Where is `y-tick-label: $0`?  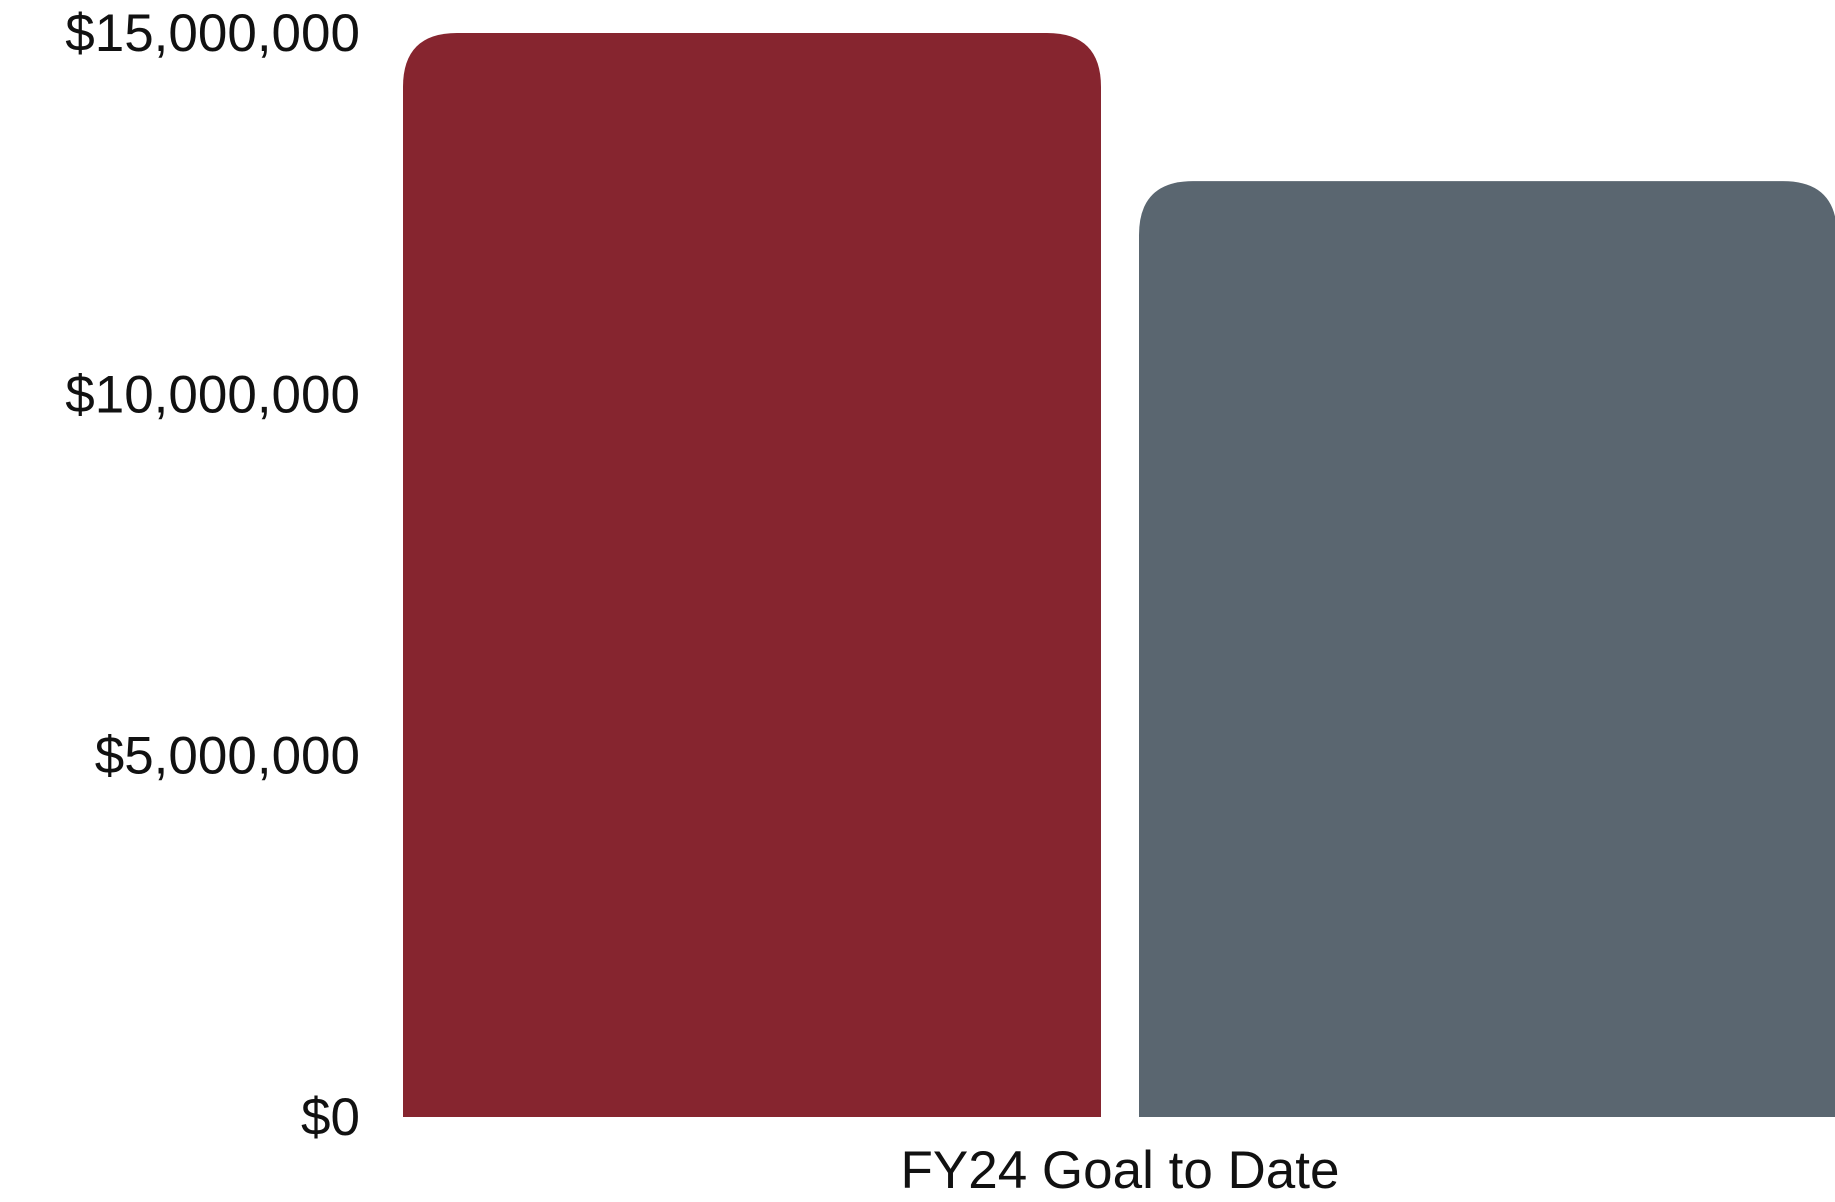 y-tick-label: $0 is located at coordinates (330, 1117).